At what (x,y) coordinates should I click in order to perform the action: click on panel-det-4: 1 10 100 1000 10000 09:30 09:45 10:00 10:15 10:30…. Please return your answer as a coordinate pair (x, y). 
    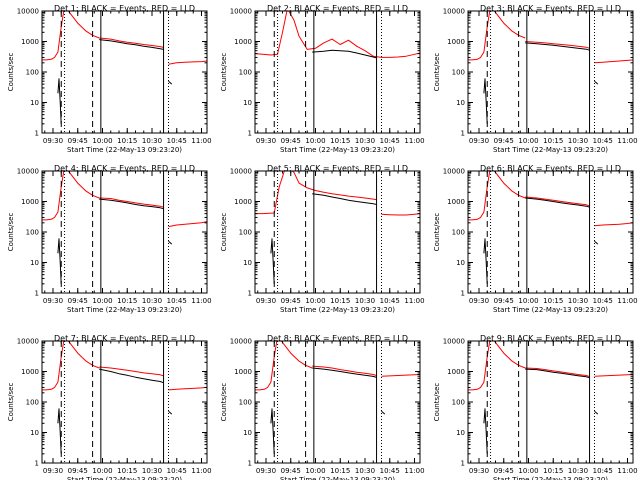
    Looking at the image, I should click on (109, 239).